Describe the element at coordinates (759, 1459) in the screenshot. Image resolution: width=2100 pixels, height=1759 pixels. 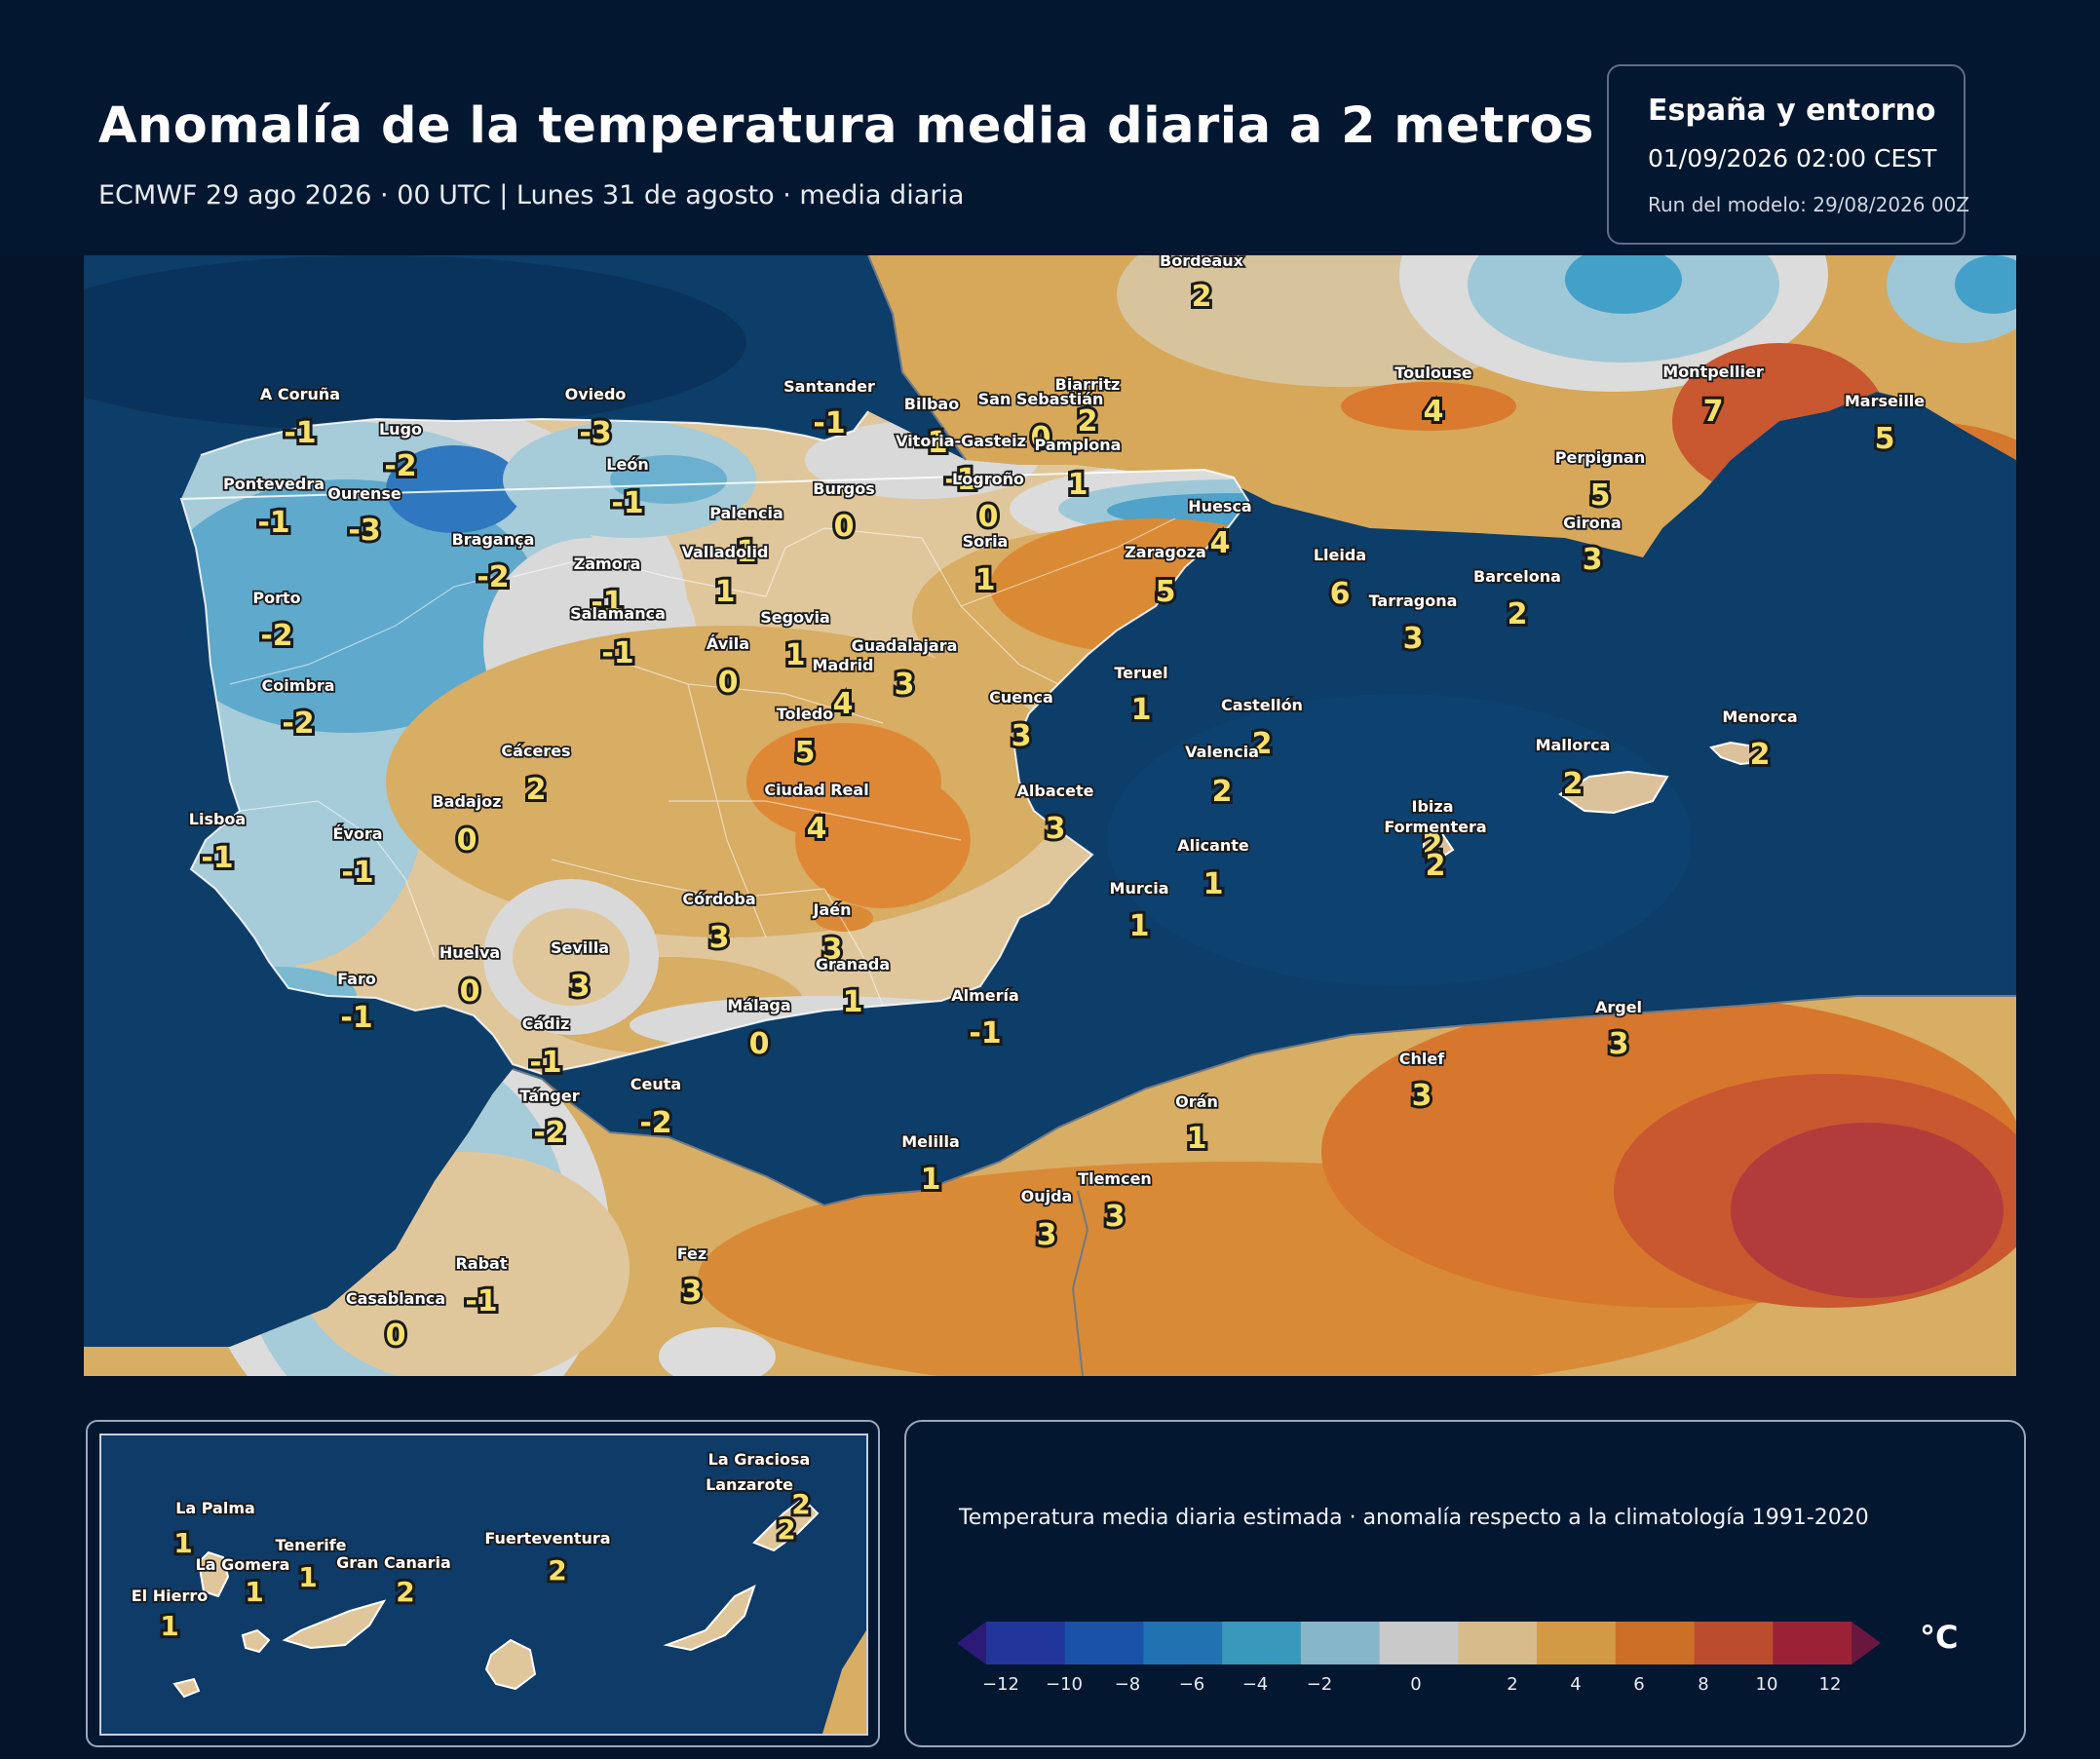
I see `island-label: La Graciosa` at that location.